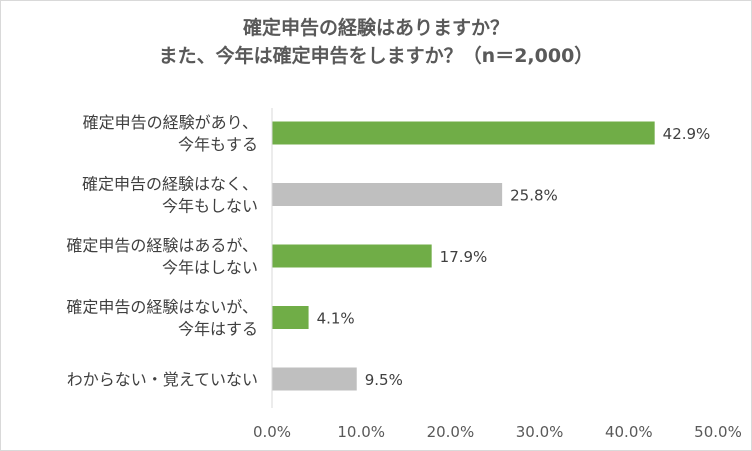 The image size is (752, 451). I want to click on category-label: 確定申告の経験はあるが、, so click(162, 245).